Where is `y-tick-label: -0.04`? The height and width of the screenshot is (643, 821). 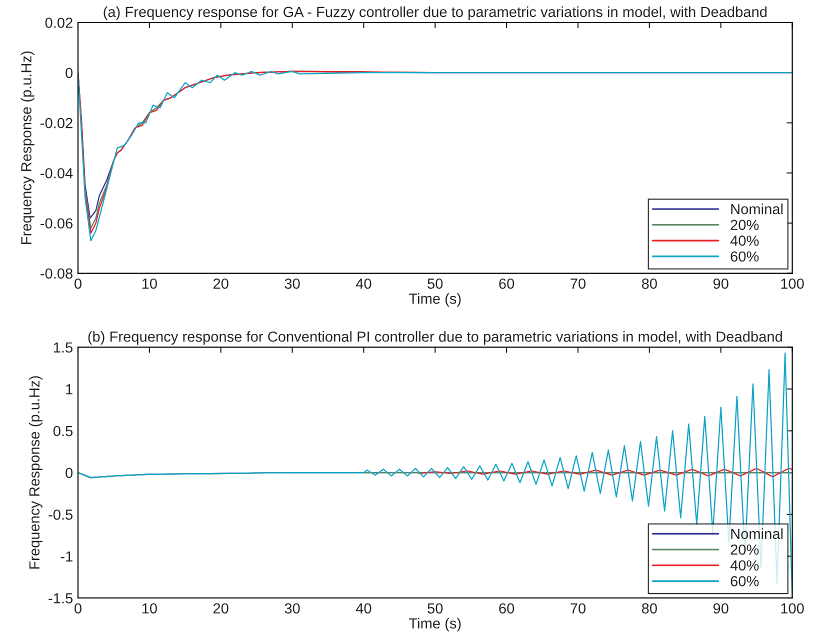
y-tick-label: -0.04 is located at coordinates (56, 173).